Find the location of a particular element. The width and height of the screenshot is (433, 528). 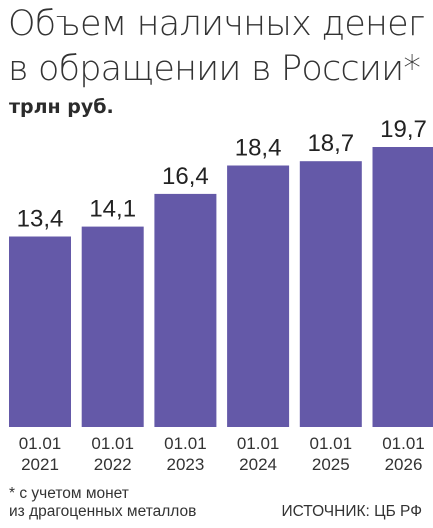

tick-label-date-2022: 01.01 is located at coordinates (112, 443).